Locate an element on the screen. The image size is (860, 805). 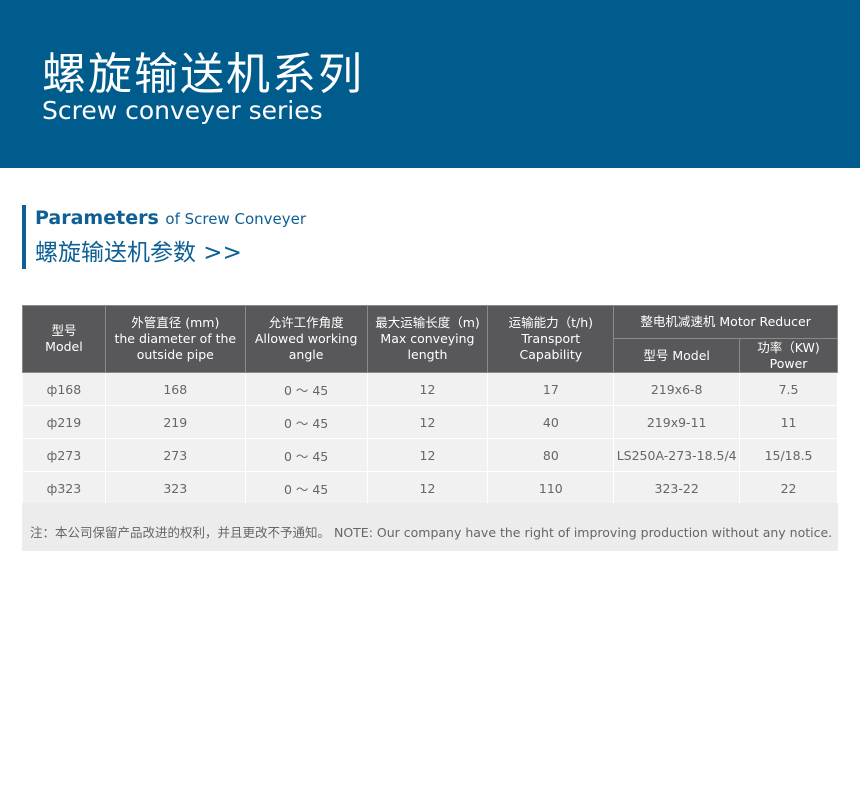
table-row: ф323 323 0 ～ 45 12 110 323-22 22 is located at coordinates (430, 488).